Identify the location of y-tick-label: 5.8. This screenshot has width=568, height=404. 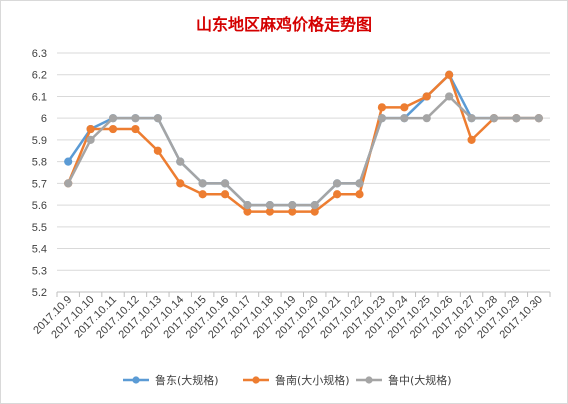
(39, 163).